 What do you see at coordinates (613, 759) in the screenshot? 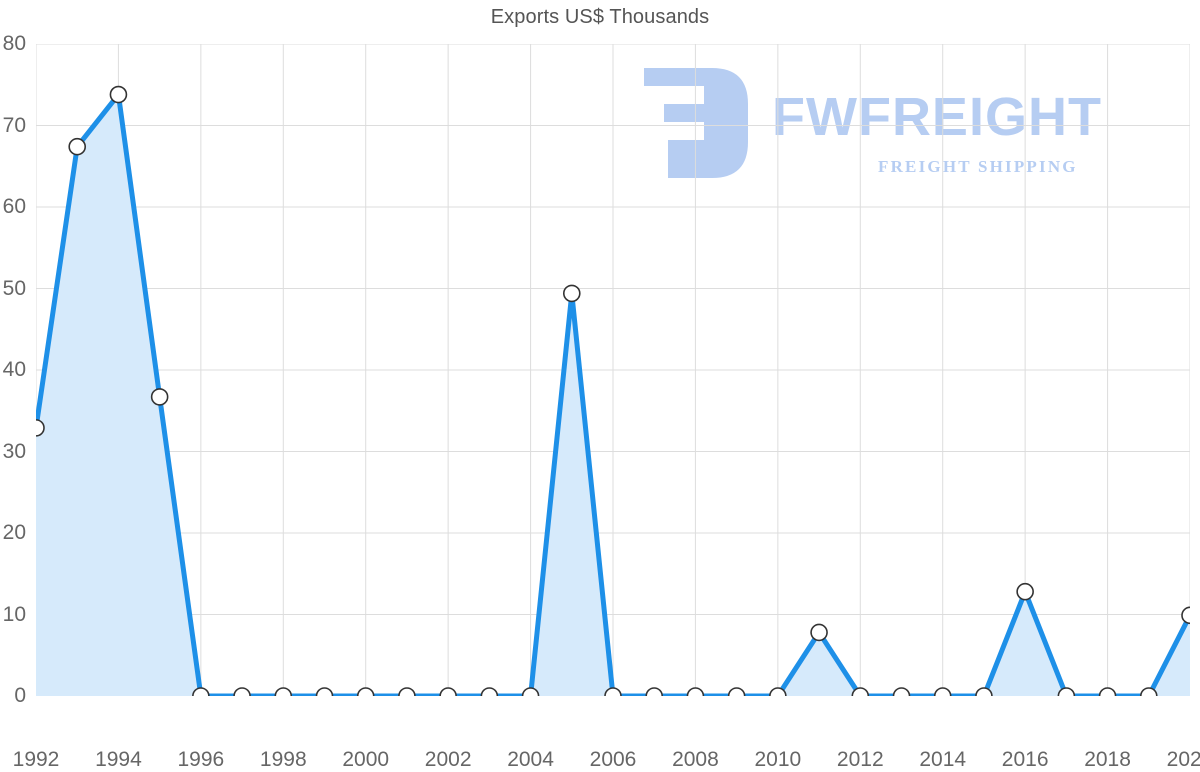
I see `x-axis-tick-label: 2006` at bounding box center [613, 759].